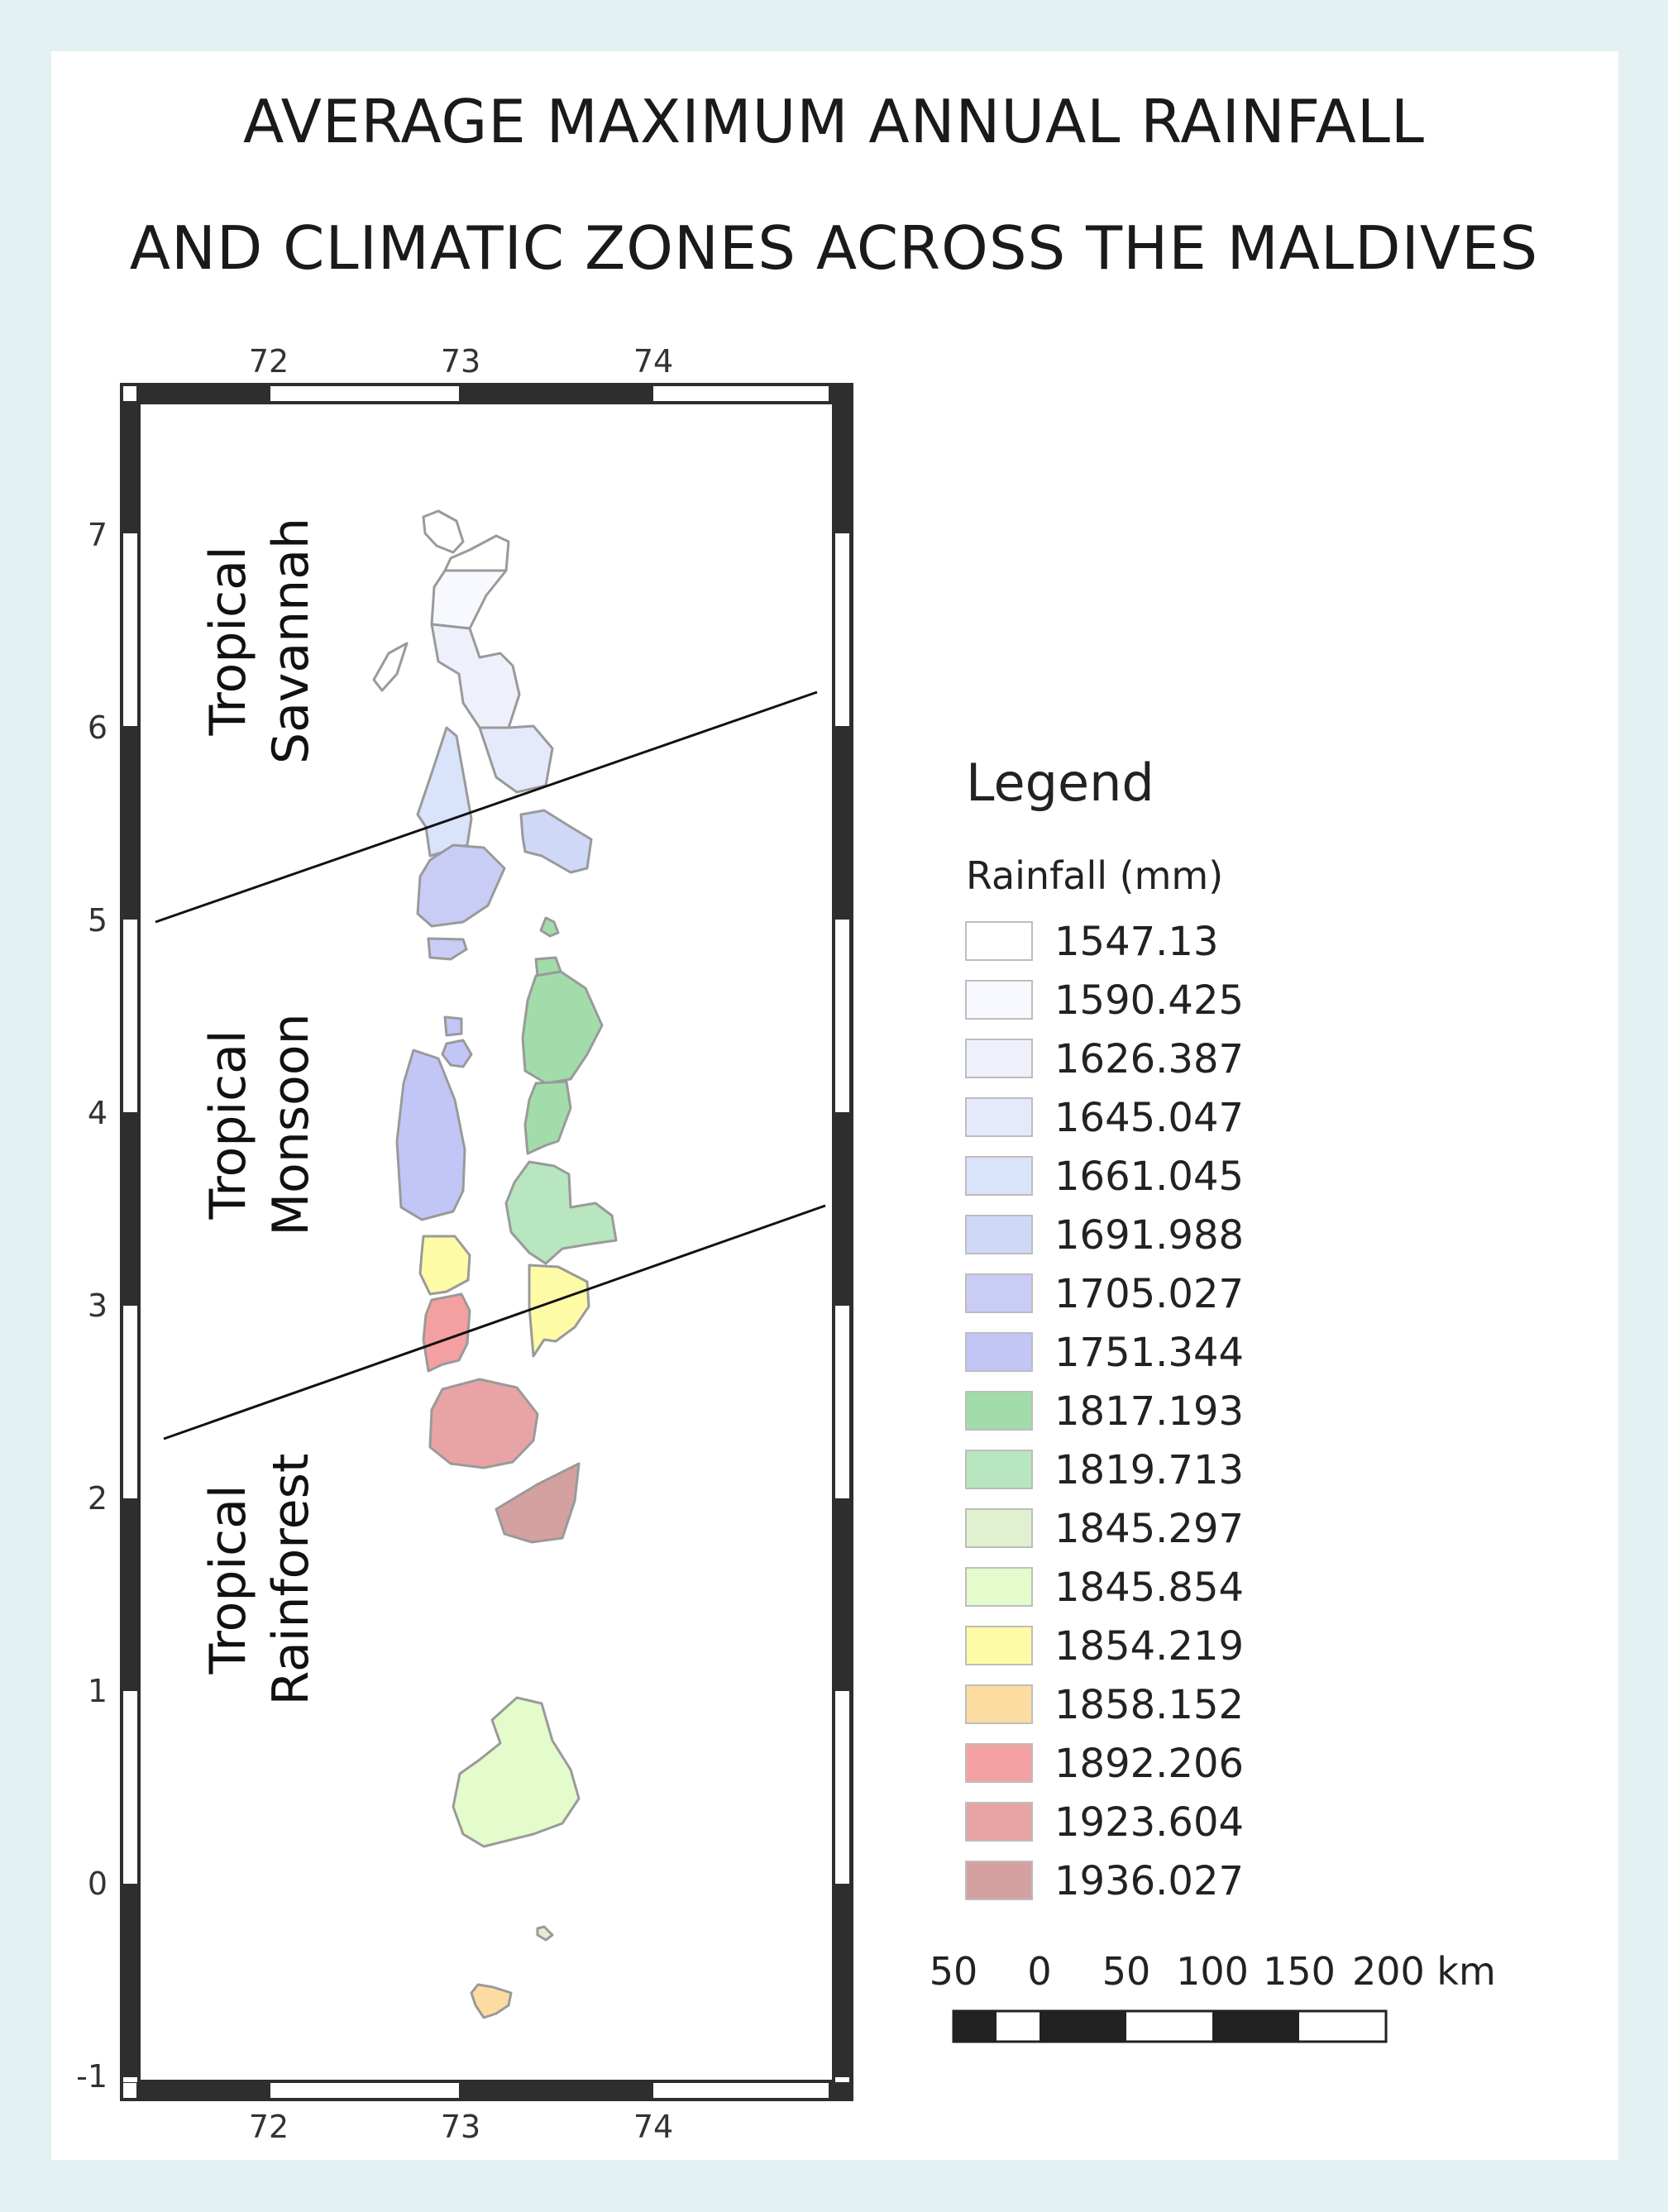 The width and height of the screenshot is (1668, 2212). I want to click on legend-value: 1817.193, so click(1149, 1412).